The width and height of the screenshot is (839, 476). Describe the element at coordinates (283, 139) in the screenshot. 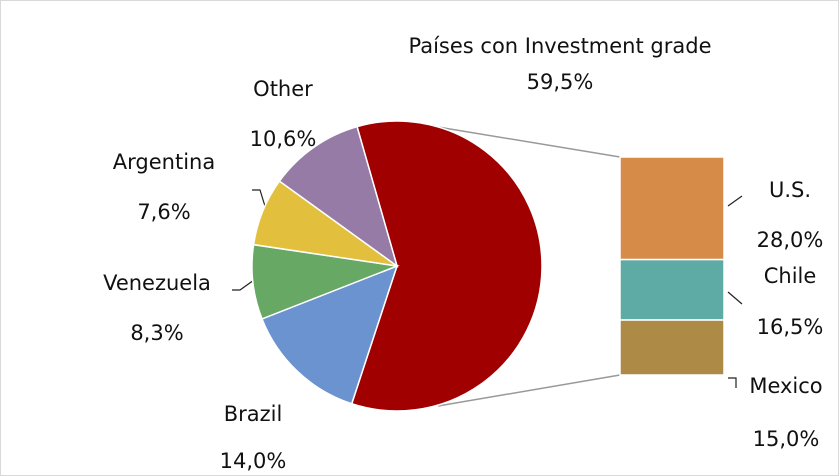

I see `slice-value: 10,6%` at that location.